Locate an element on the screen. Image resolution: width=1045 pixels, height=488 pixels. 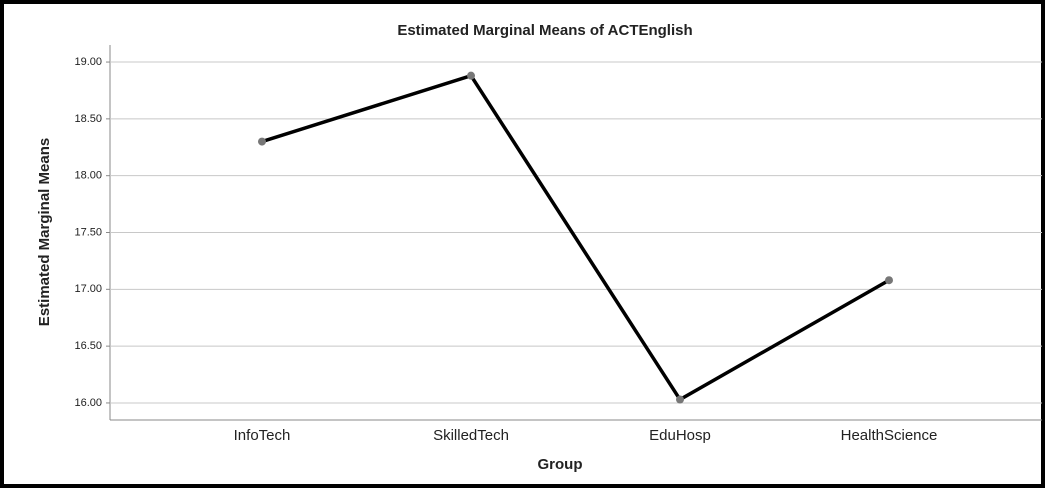
y-tick-label: 16.50 is located at coordinates (88, 346).